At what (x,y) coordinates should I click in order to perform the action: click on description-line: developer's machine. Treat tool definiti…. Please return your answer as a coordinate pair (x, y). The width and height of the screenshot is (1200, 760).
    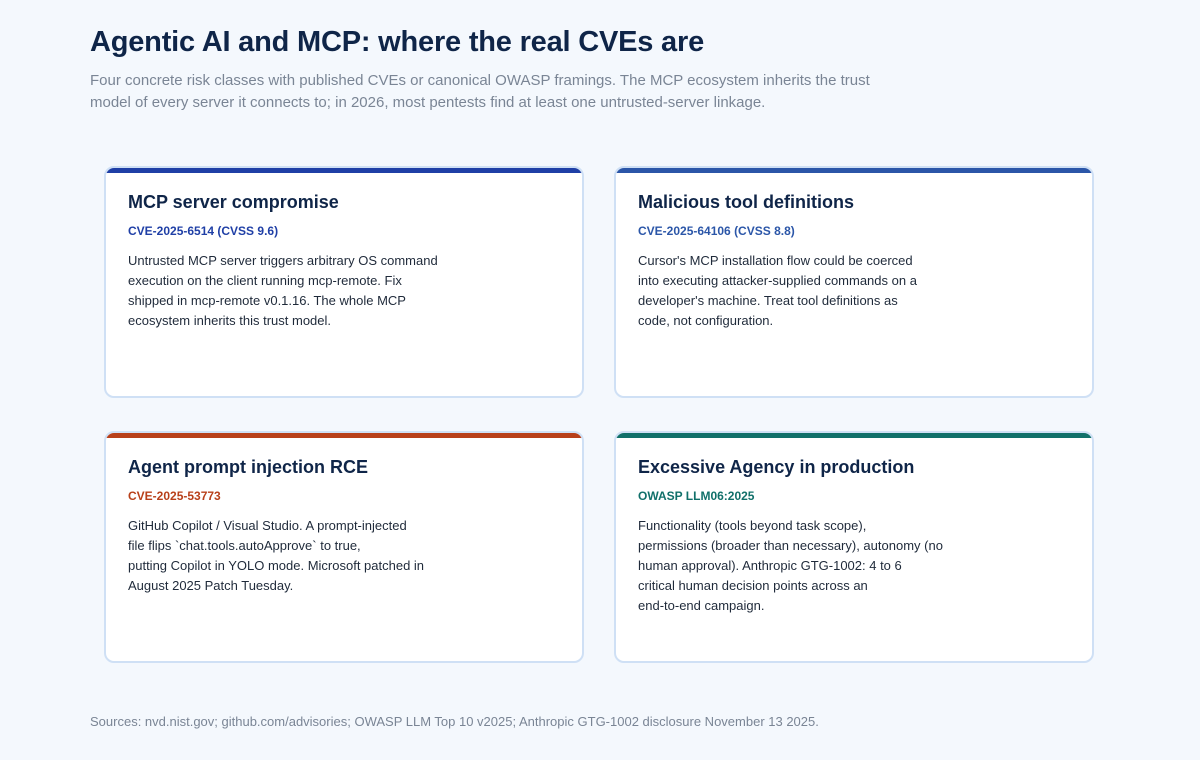
    Looking at the image, I should click on (768, 300).